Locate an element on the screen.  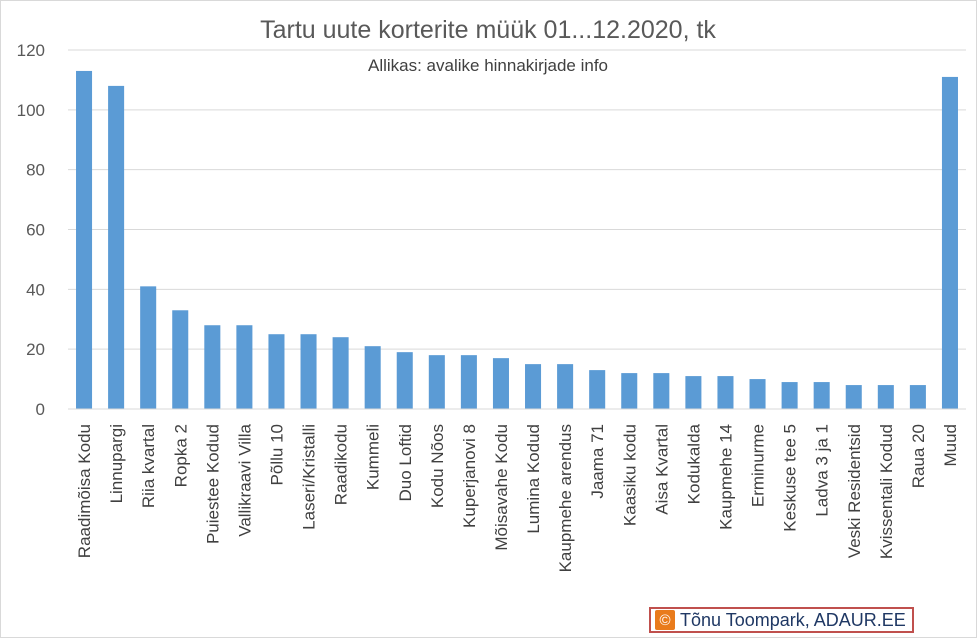
y-tick-label: 20 is located at coordinates (35, 349).